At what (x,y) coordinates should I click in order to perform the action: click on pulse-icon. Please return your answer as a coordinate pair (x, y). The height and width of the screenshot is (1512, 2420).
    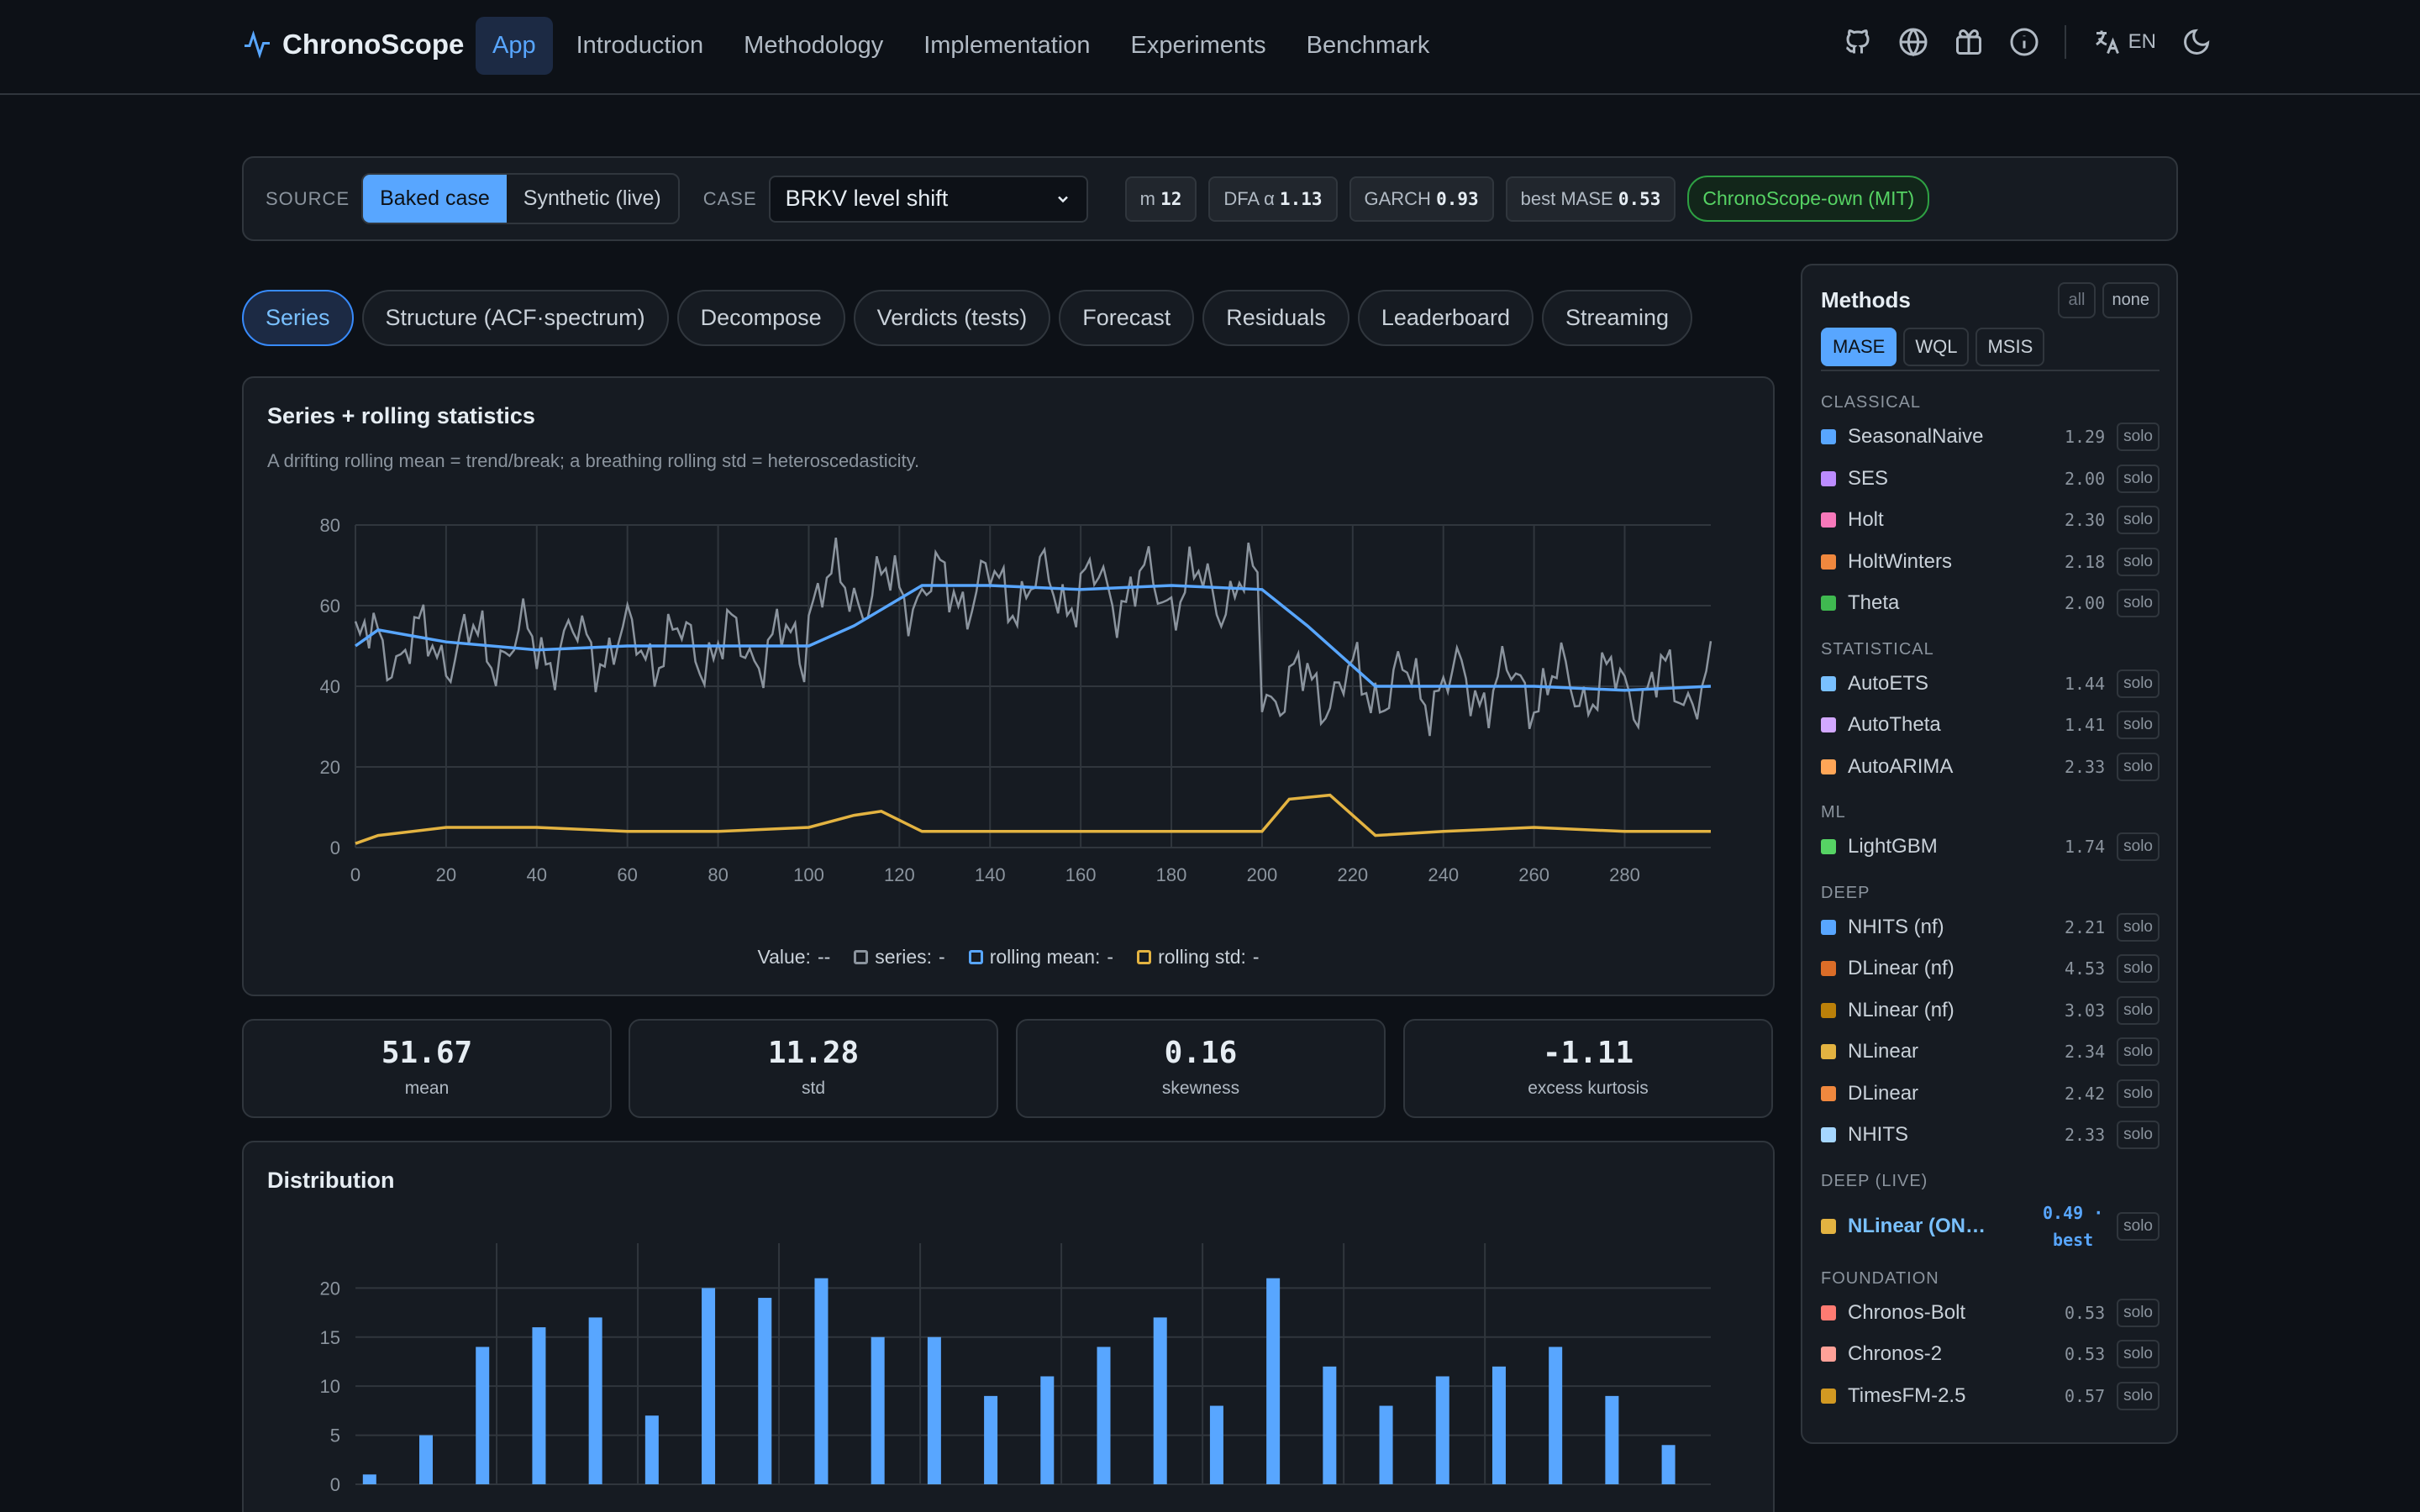
    Looking at the image, I should click on (257, 44).